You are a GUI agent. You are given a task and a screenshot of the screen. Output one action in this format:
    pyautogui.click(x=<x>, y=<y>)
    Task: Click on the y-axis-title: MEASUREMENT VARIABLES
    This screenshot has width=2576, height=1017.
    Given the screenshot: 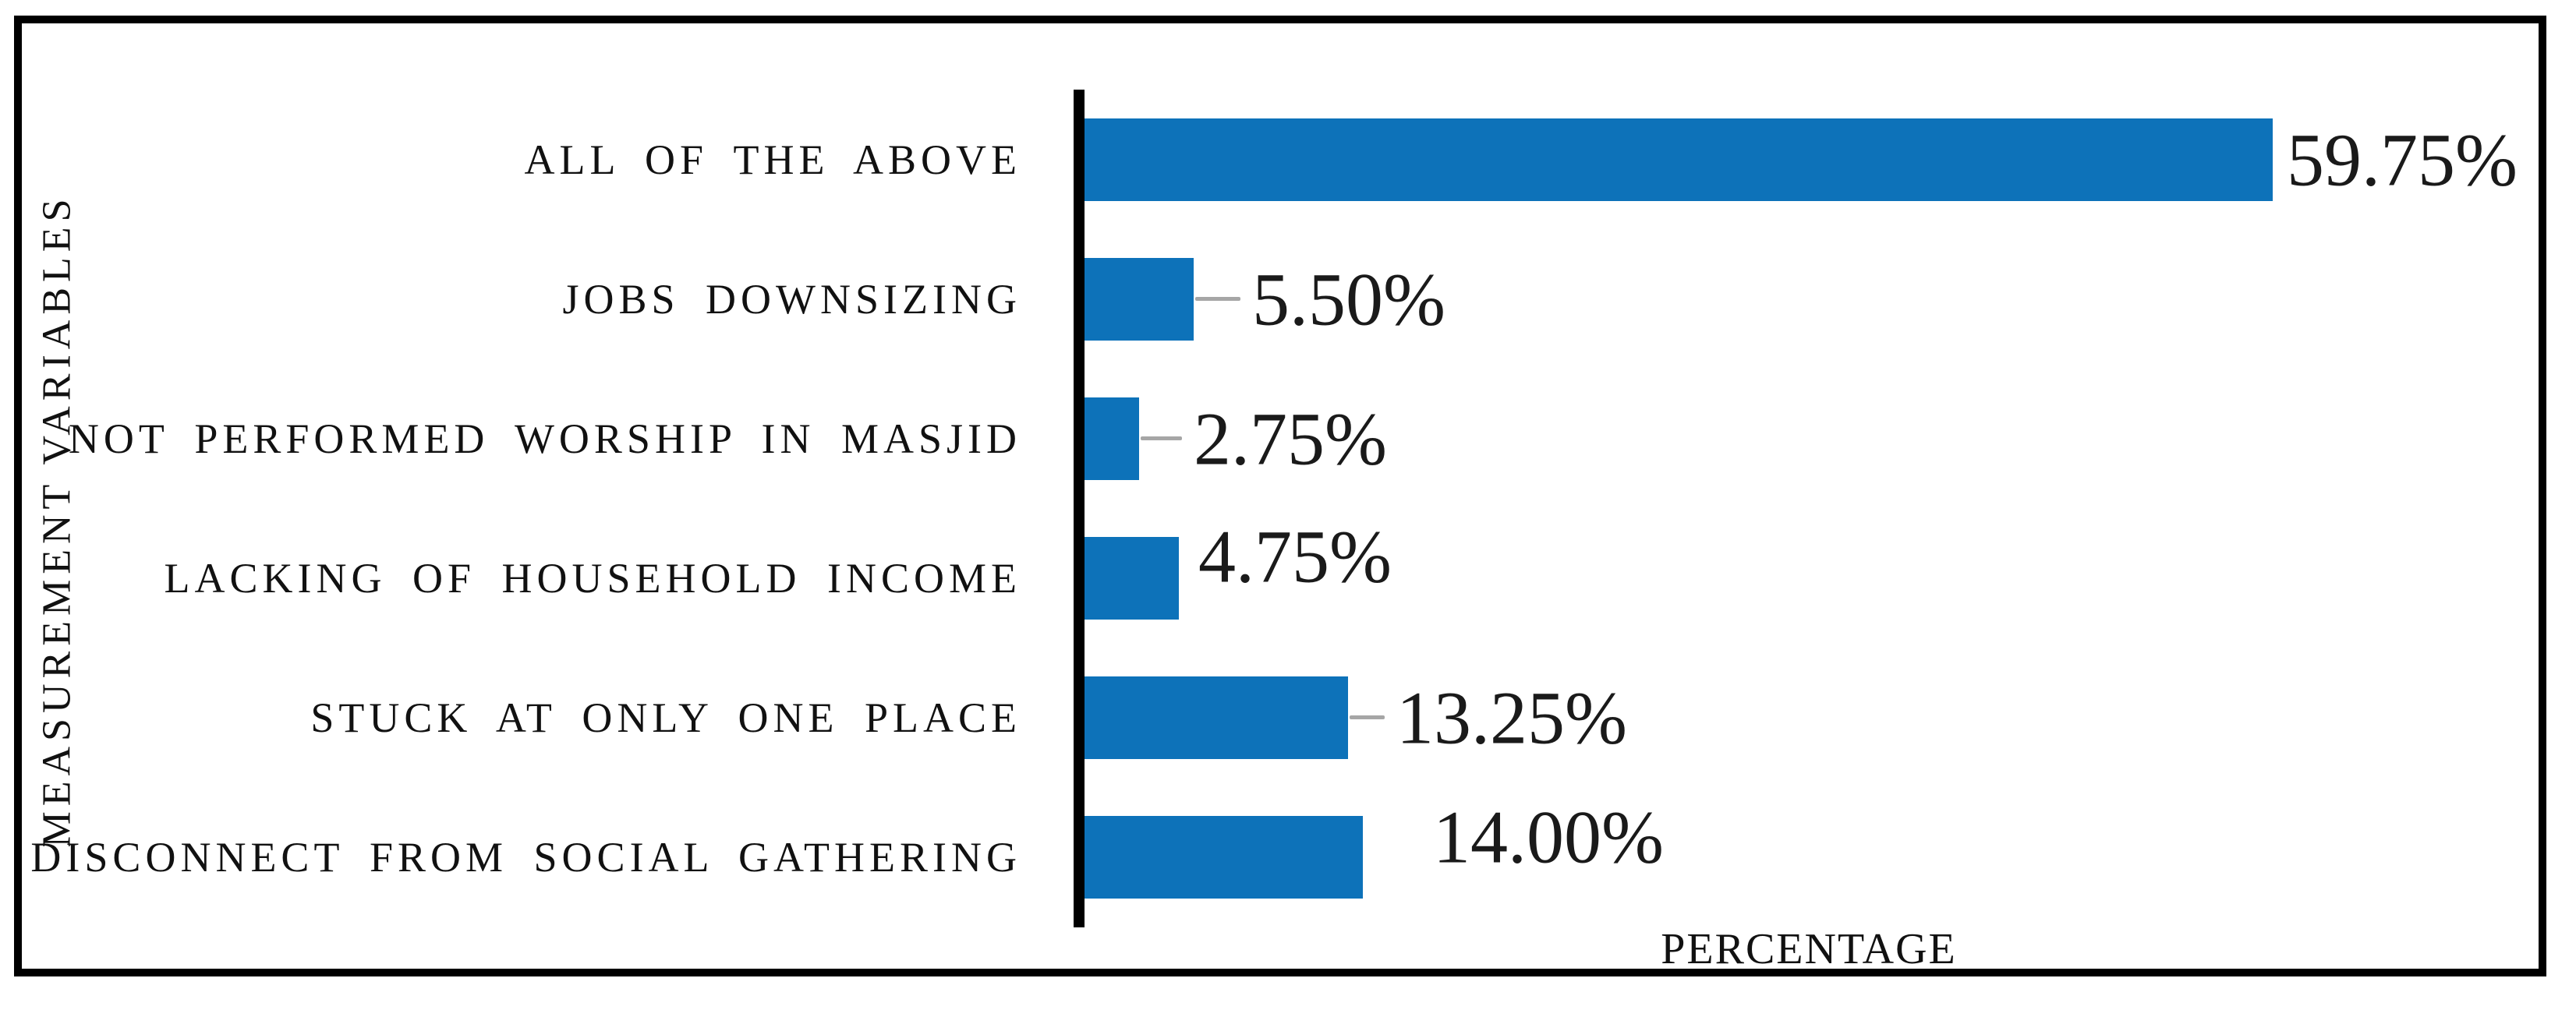 What is the action you would take?
    pyautogui.click(x=57, y=520)
    